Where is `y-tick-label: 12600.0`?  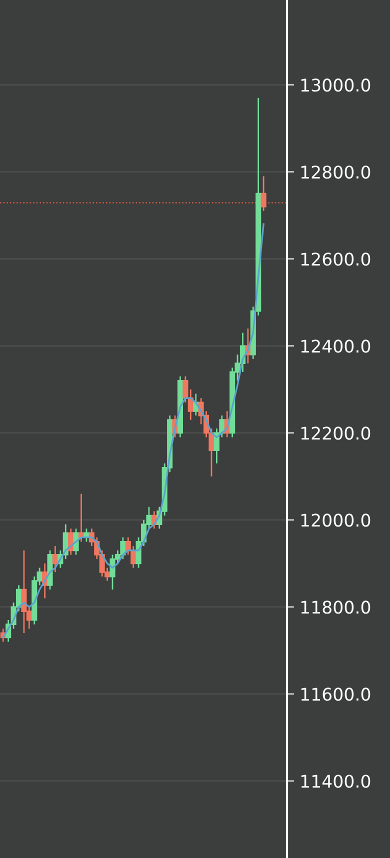 y-tick-label: 12600.0 is located at coordinates (335, 259).